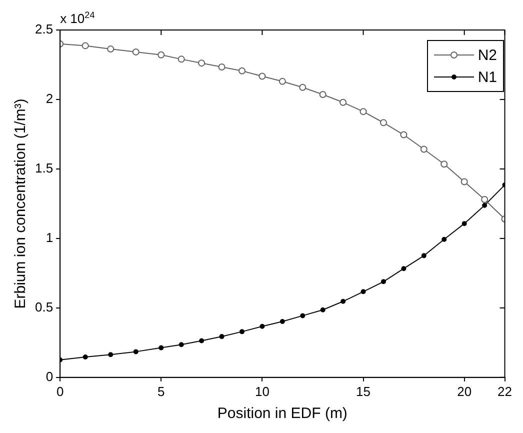  Describe the element at coordinates (60, 391) in the screenshot. I see `x-tick-label: 0` at that location.